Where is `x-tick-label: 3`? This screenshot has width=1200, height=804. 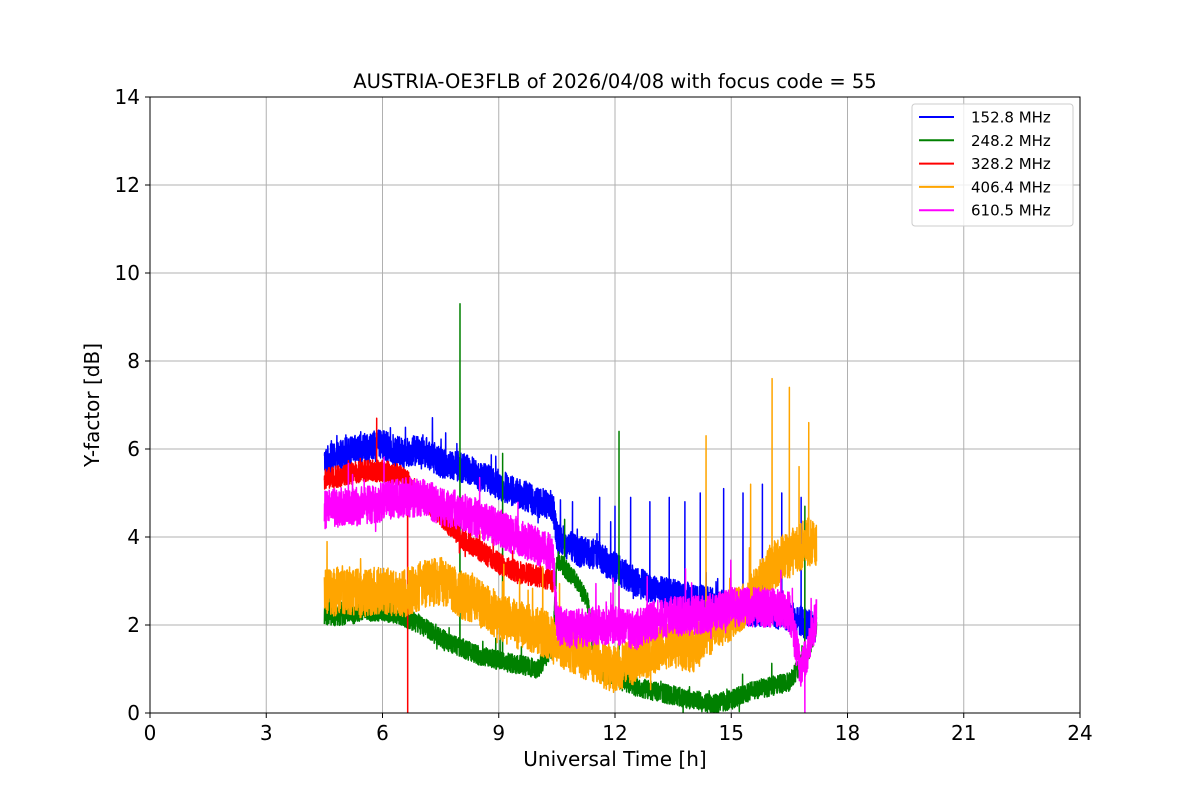 x-tick-label: 3 is located at coordinates (266, 733).